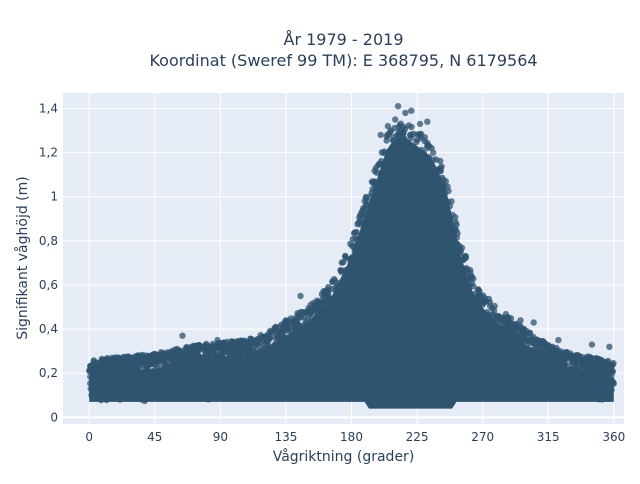 The width and height of the screenshot is (640, 484). What do you see at coordinates (285, 437) in the screenshot?
I see `x-tick-label: 135` at bounding box center [285, 437].